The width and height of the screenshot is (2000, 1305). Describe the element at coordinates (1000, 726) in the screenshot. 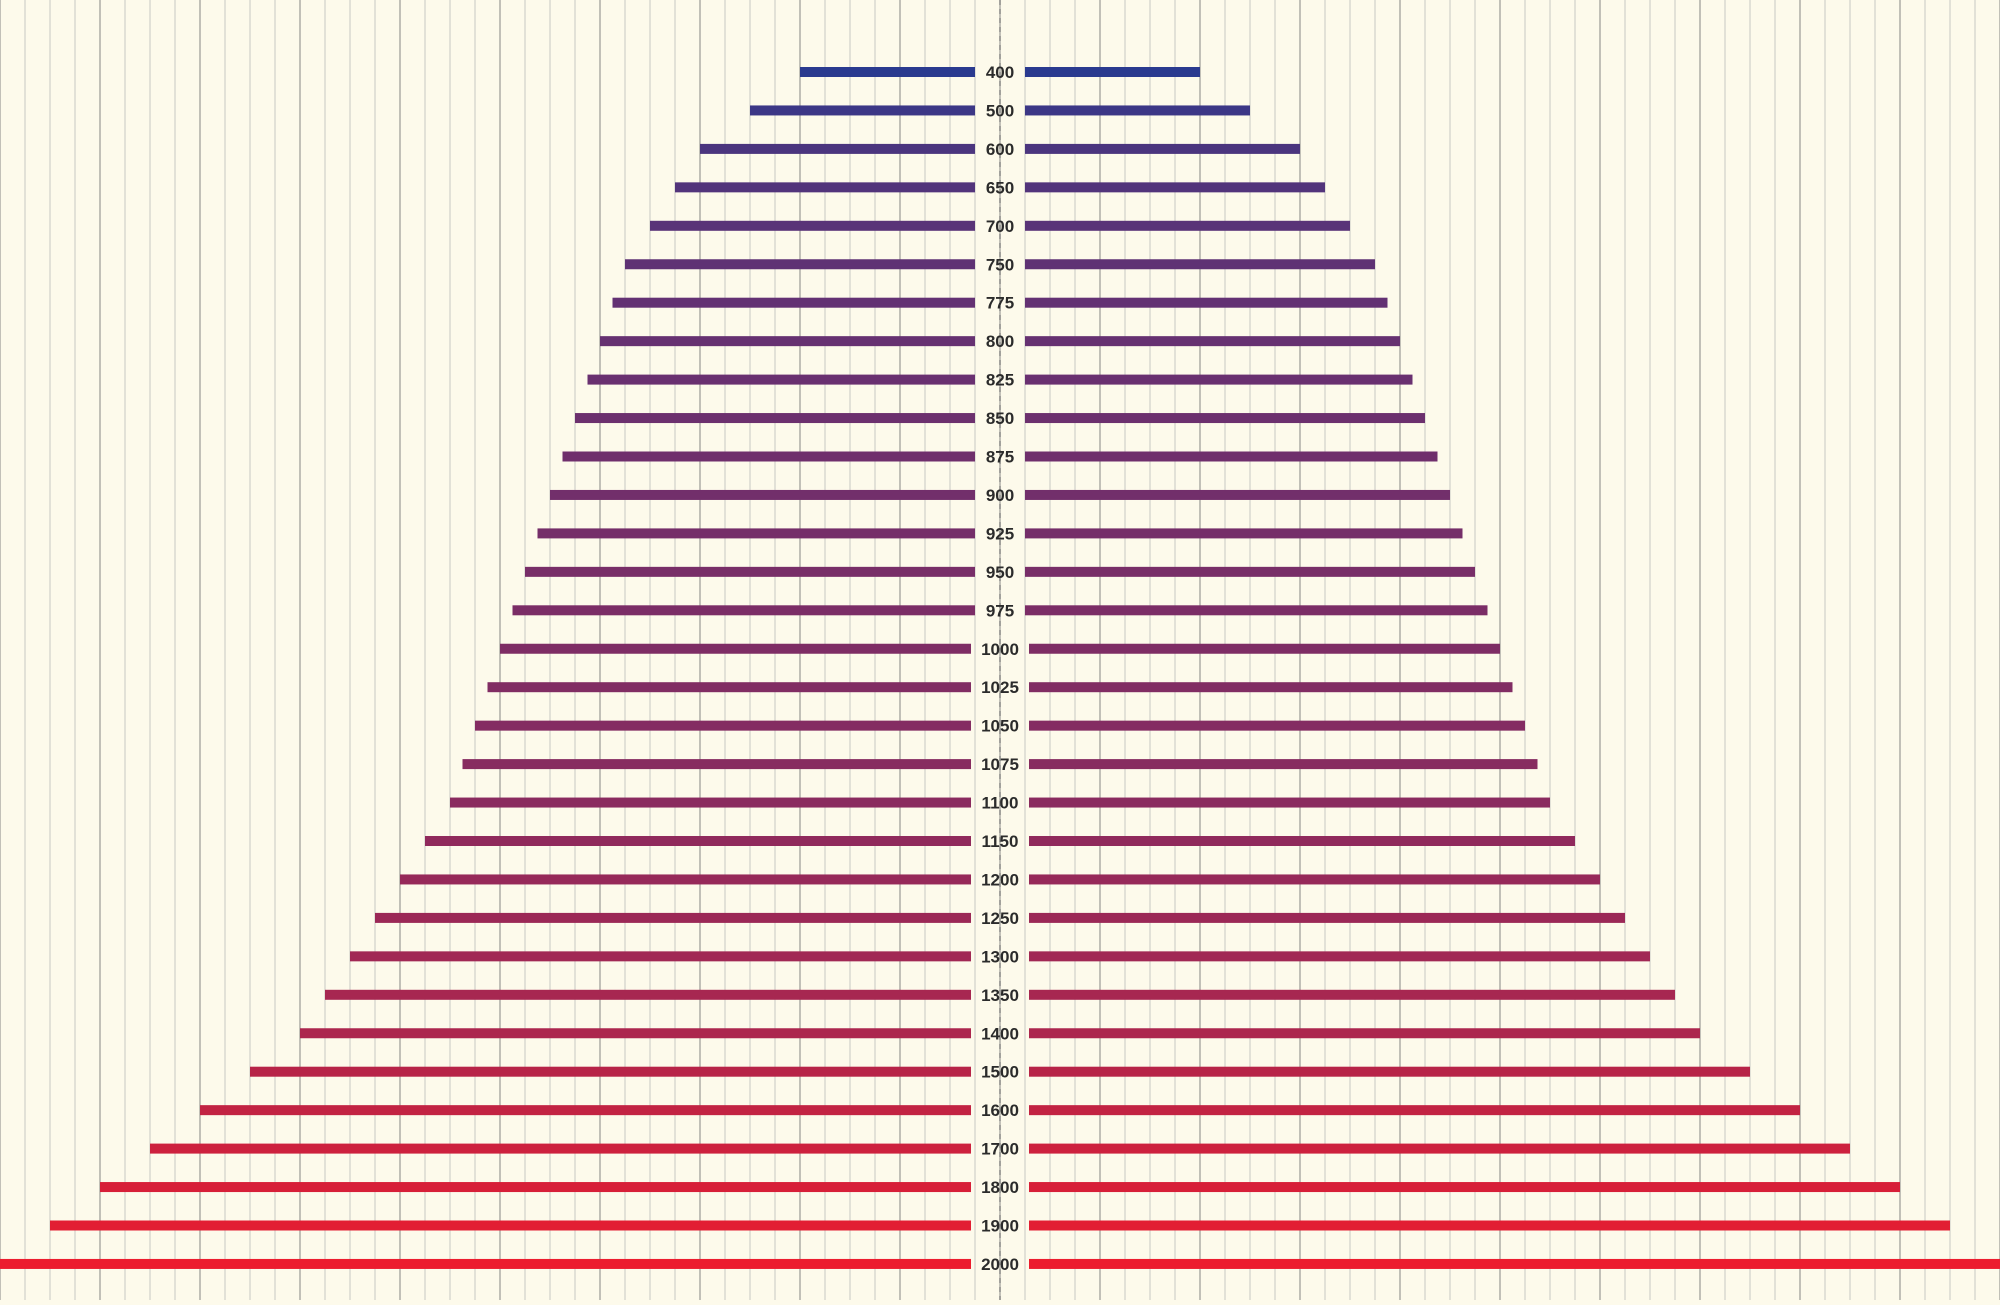

I see `category-label: 1050` at that location.